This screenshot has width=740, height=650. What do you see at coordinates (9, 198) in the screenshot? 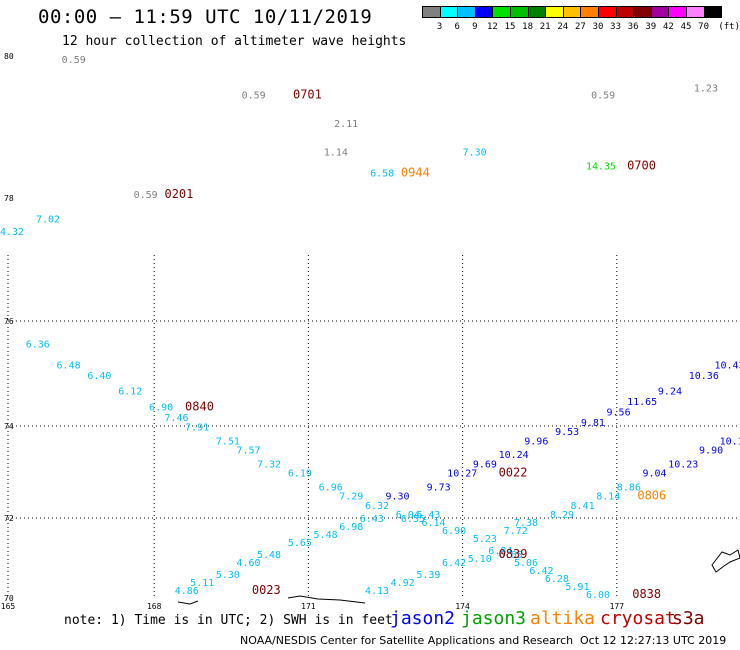
I see `y-tick-label: 78` at bounding box center [9, 198].